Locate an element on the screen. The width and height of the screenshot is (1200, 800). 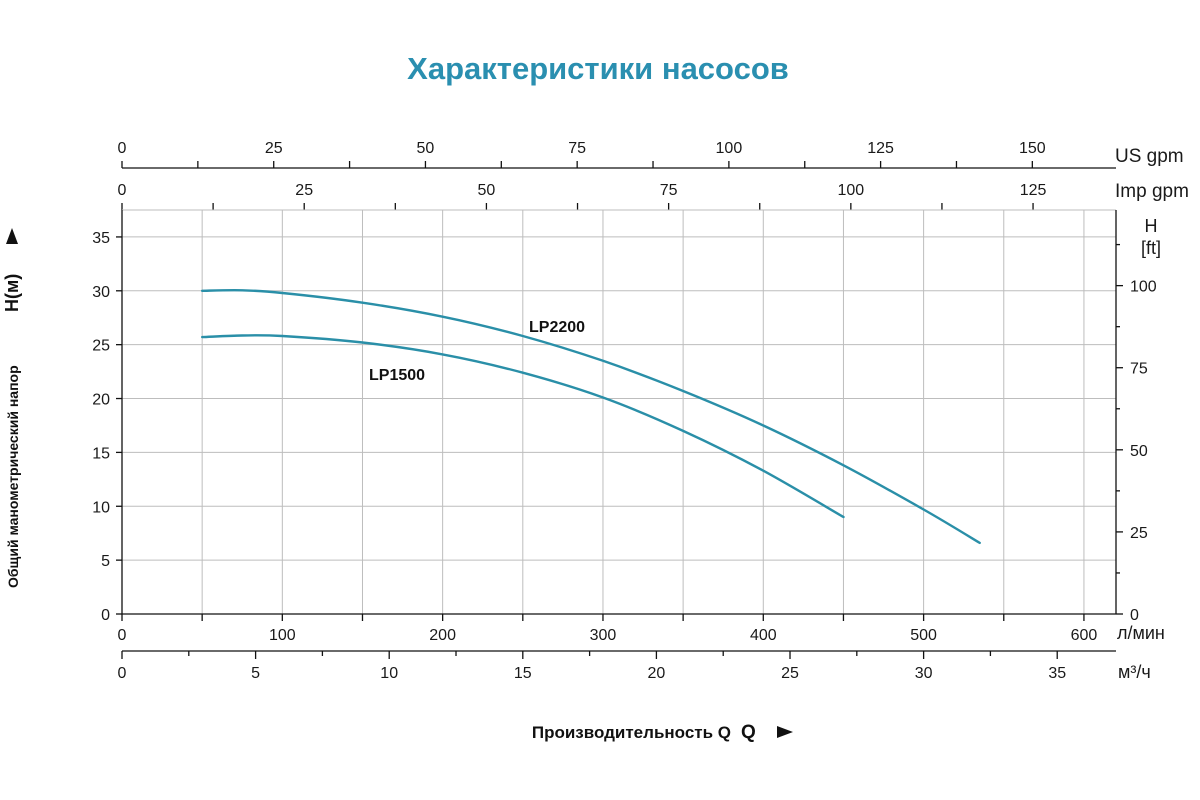
x-axis-q-symbol: Q is located at coordinates (748, 732).